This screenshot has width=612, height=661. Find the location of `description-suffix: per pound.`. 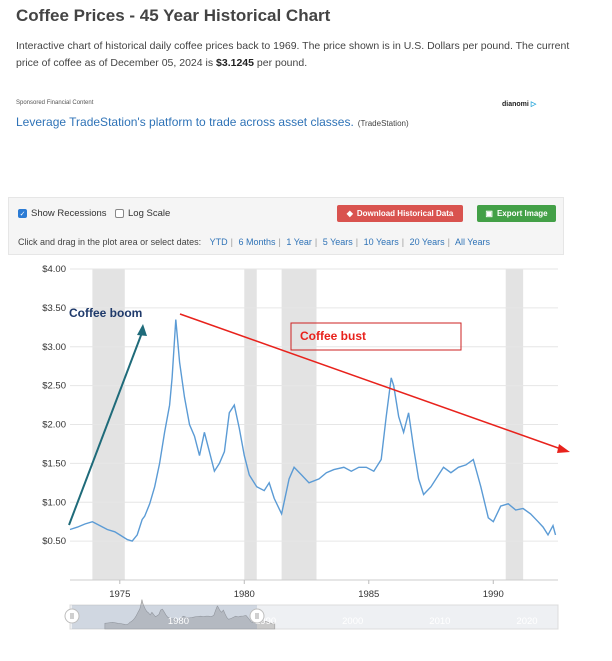

description-suffix: per pound. is located at coordinates (280, 63).